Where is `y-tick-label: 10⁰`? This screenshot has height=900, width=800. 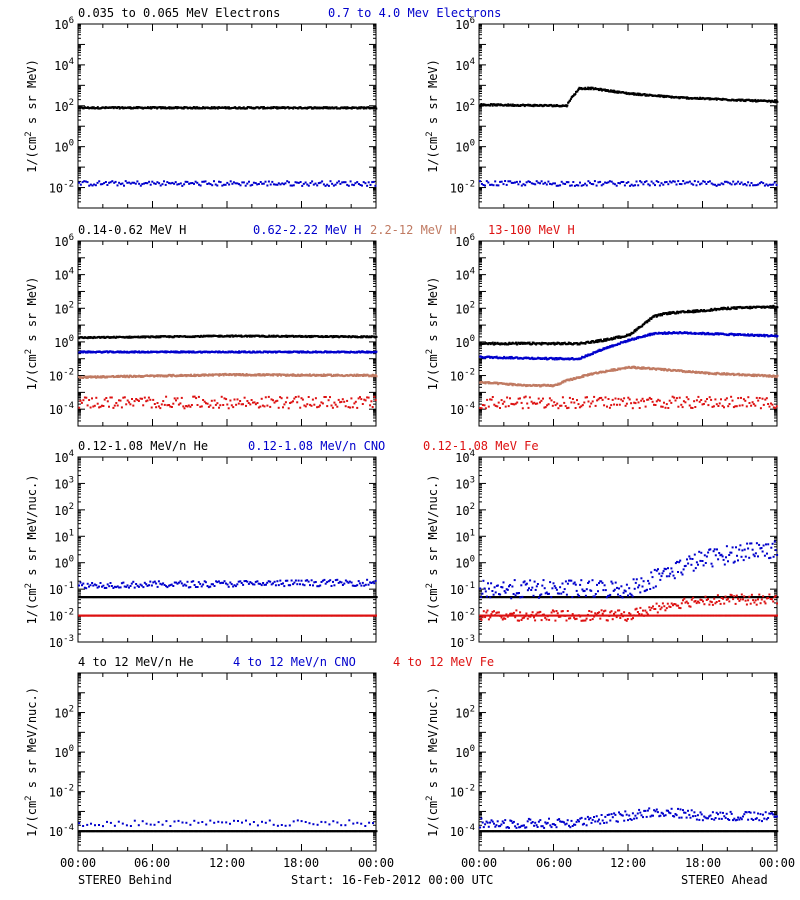 y-tick-label: 10⁰ is located at coordinates (465, 342).